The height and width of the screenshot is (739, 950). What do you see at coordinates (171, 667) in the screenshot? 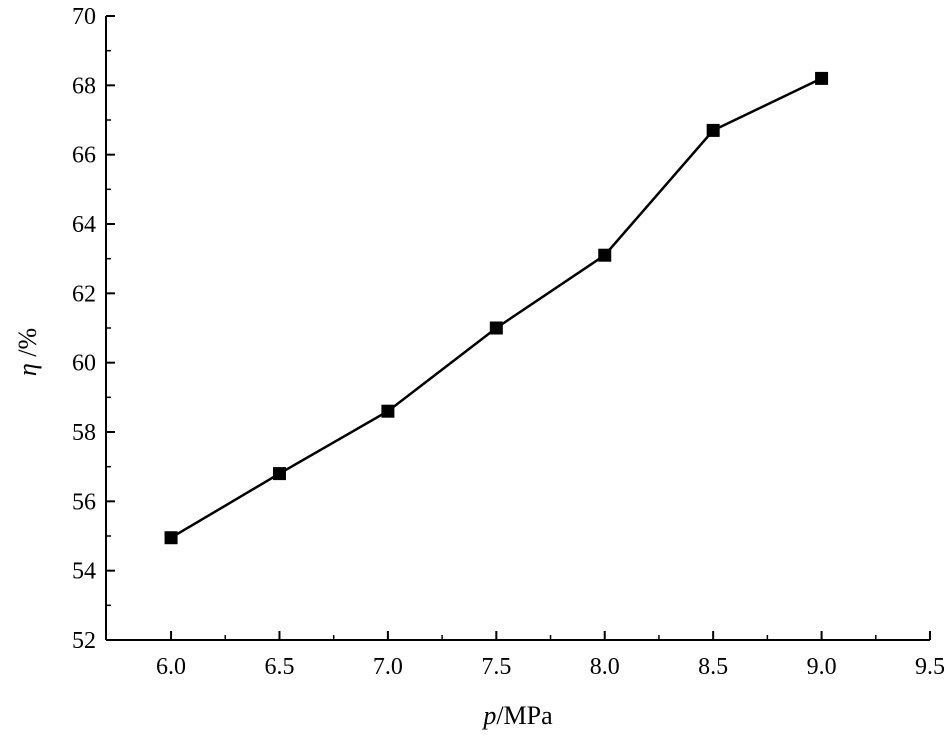
I see `x-tick-label: 6.0` at bounding box center [171, 667].